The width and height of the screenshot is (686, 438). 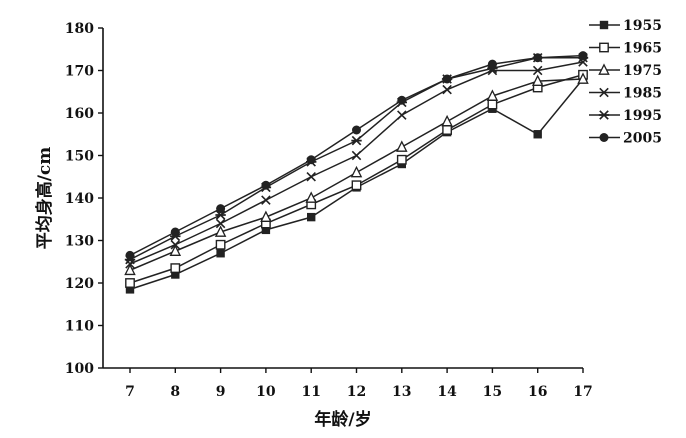 I want to click on x-tick-label: 15, so click(x=492, y=392).